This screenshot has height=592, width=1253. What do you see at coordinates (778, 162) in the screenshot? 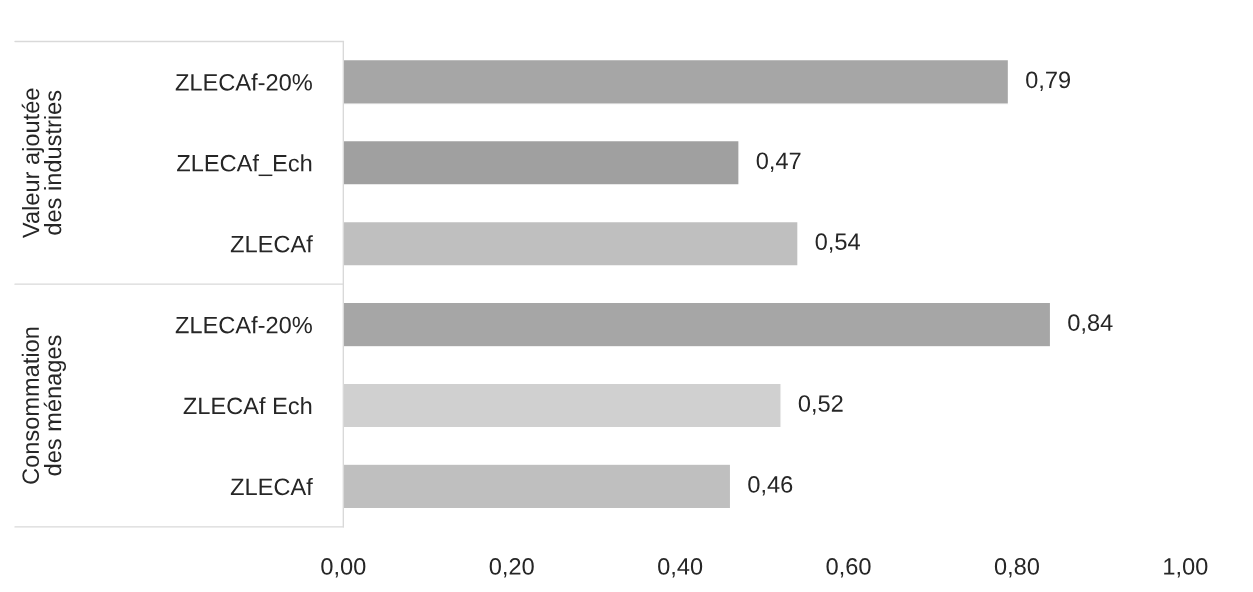
I see `data-label: 0,47` at bounding box center [778, 162].